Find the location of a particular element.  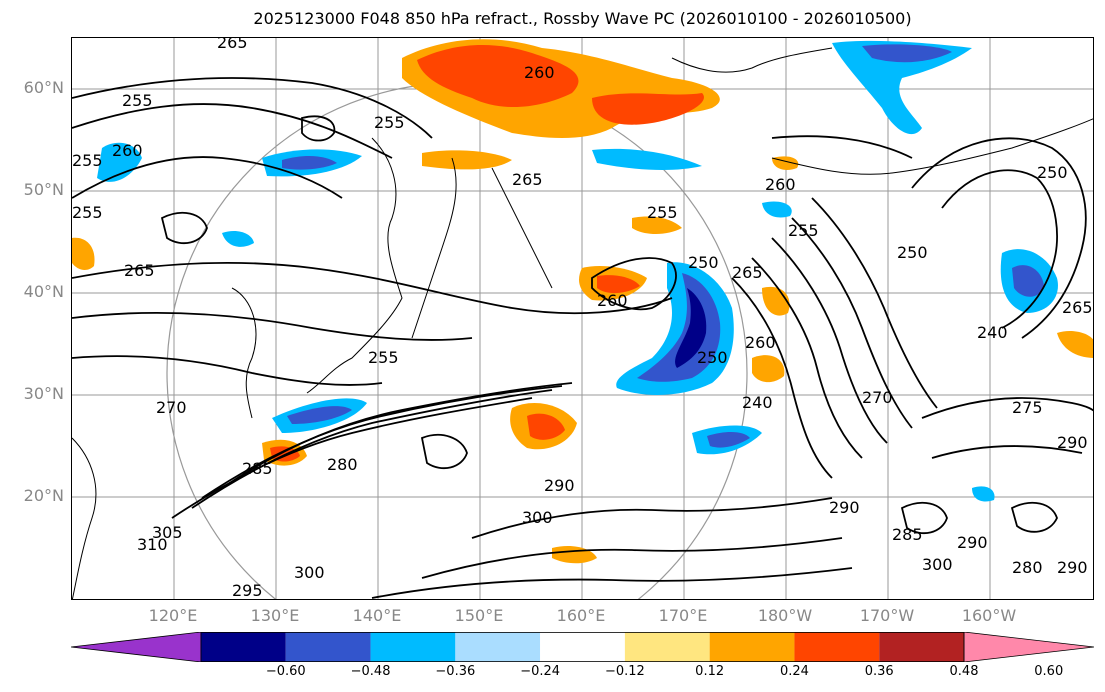

colorbar-tick-label: 0.48 is located at coordinates (964, 671).